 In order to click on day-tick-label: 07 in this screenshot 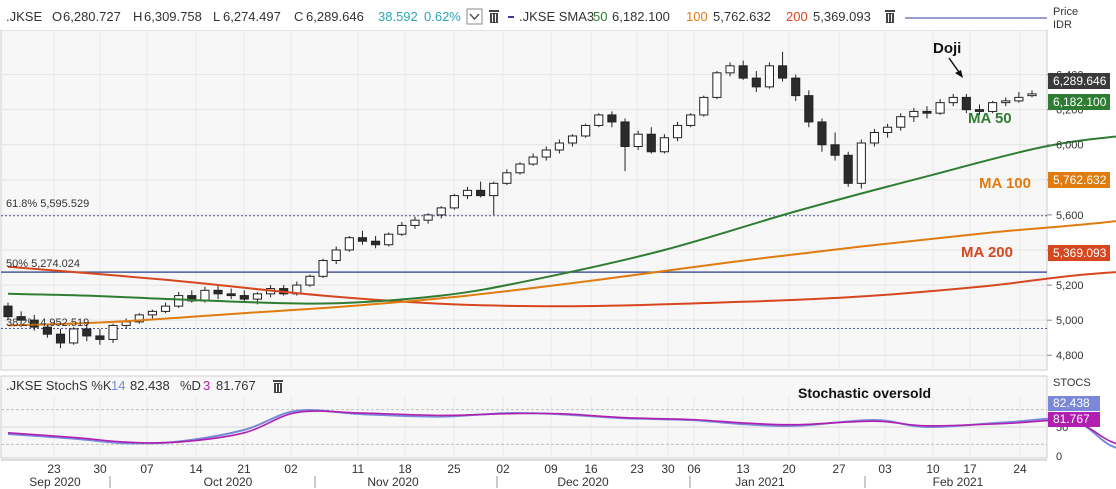, I will do `click(147, 469)`.